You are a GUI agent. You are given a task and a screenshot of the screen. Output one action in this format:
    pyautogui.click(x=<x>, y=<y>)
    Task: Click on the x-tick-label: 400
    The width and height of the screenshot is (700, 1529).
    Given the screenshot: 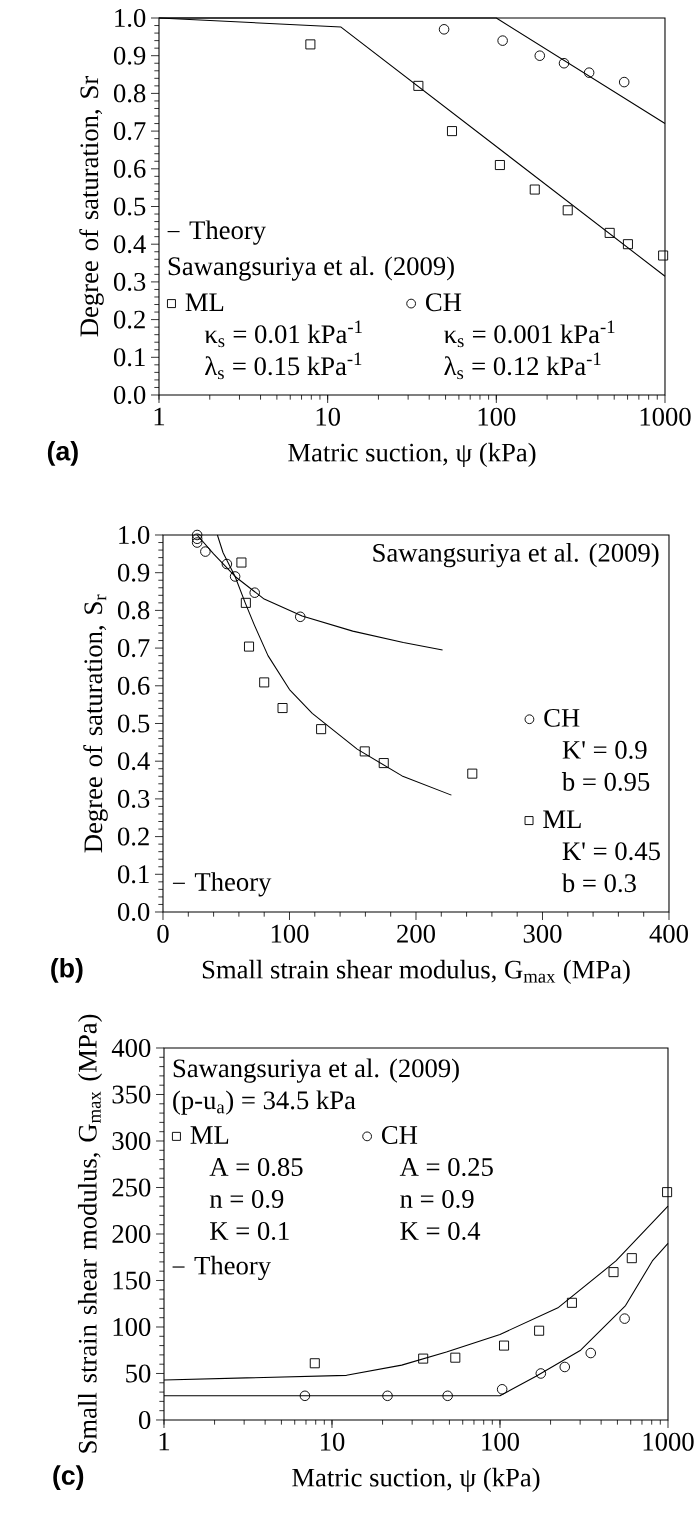 What is the action you would take?
    pyautogui.click(x=668, y=933)
    